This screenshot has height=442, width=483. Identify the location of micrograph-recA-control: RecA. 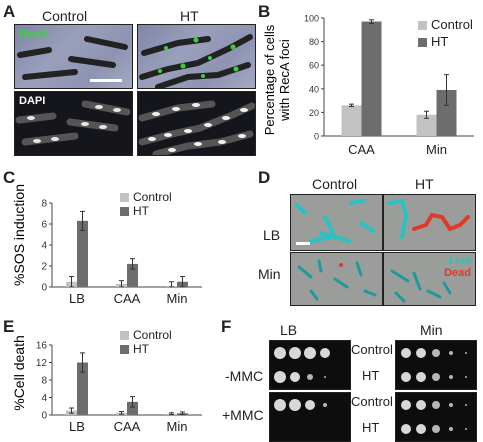
(73, 56).